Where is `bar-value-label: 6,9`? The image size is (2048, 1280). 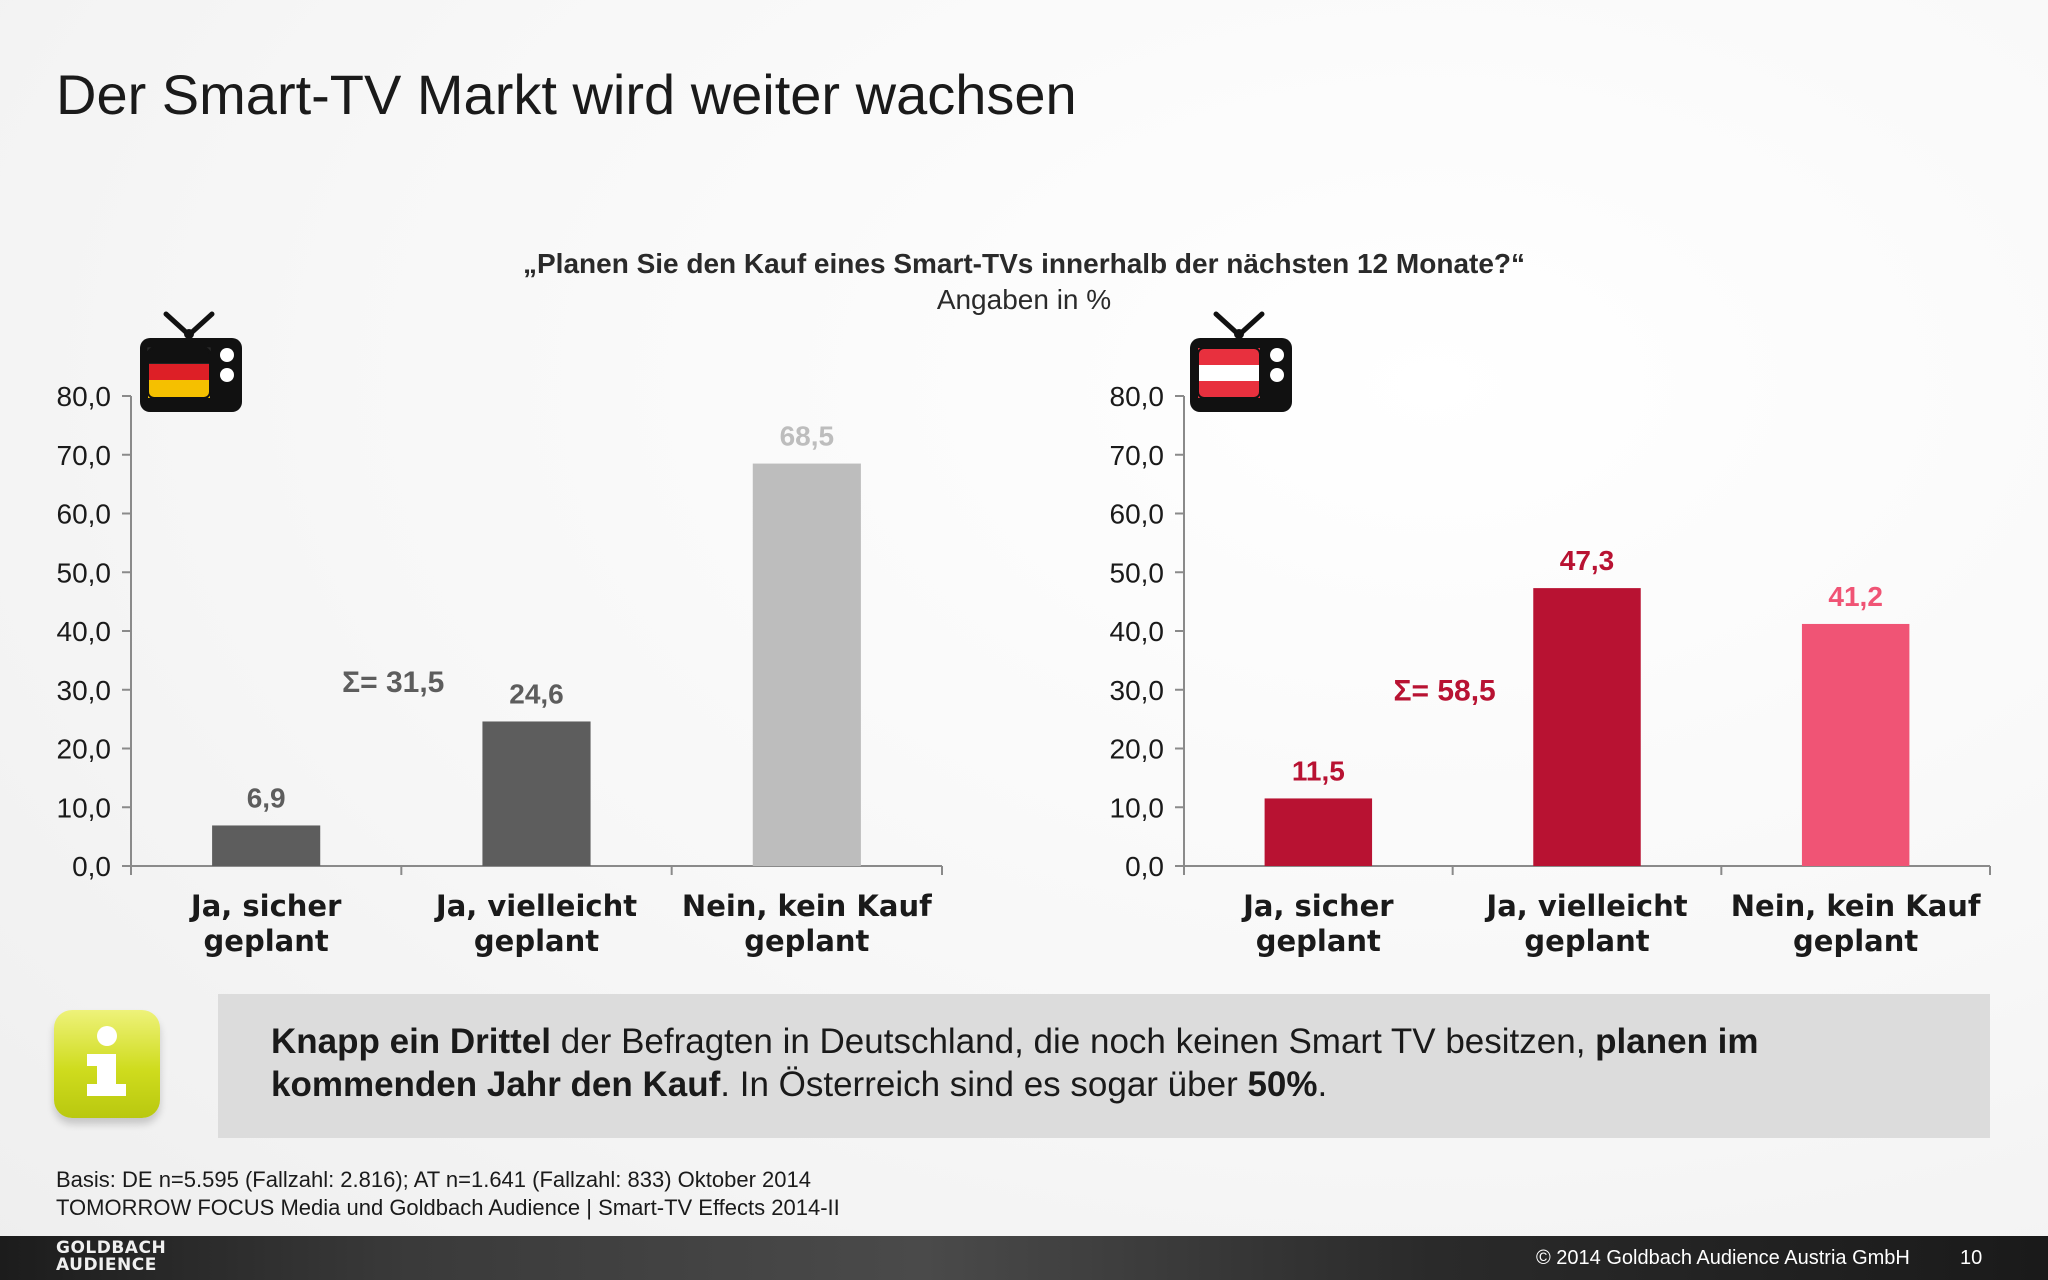
bar-value-label: 6,9 is located at coordinates (266, 797).